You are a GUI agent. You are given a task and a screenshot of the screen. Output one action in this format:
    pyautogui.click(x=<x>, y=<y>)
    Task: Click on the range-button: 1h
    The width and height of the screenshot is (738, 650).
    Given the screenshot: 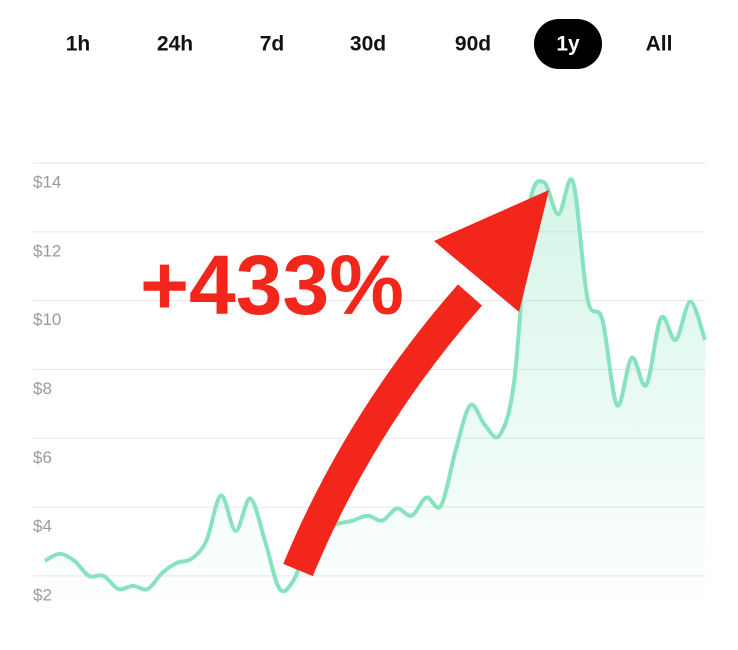 What is the action you would take?
    pyautogui.click(x=78, y=44)
    